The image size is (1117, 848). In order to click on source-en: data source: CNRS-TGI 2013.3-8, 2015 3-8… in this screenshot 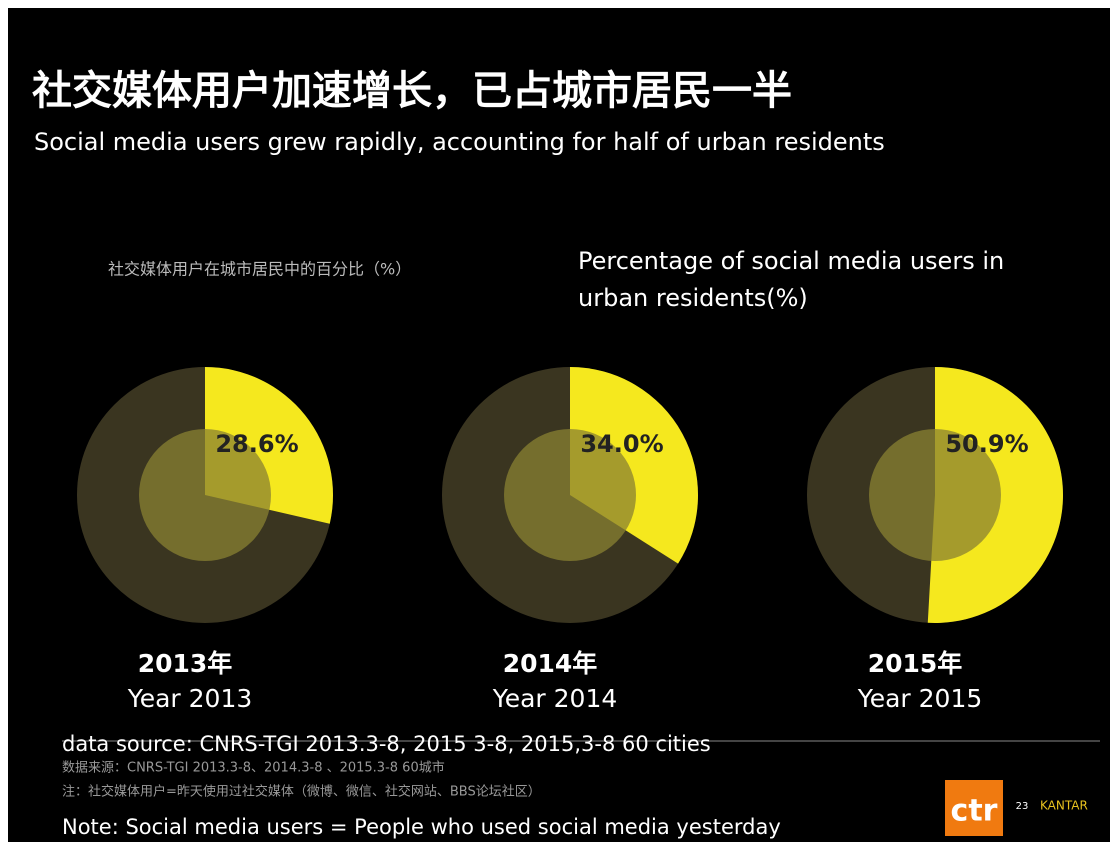, I will do `click(386, 744)`.